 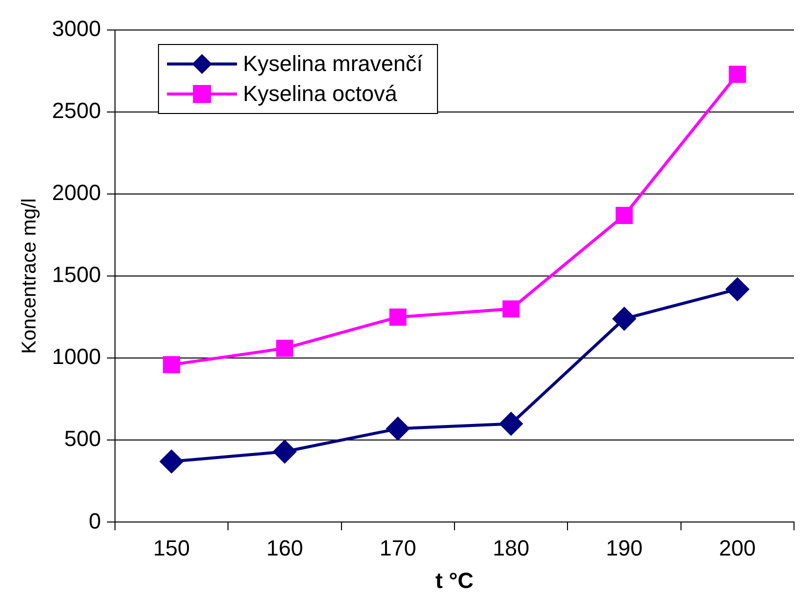 I want to click on y-tick-label: 2000, so click(x=76, y=193).